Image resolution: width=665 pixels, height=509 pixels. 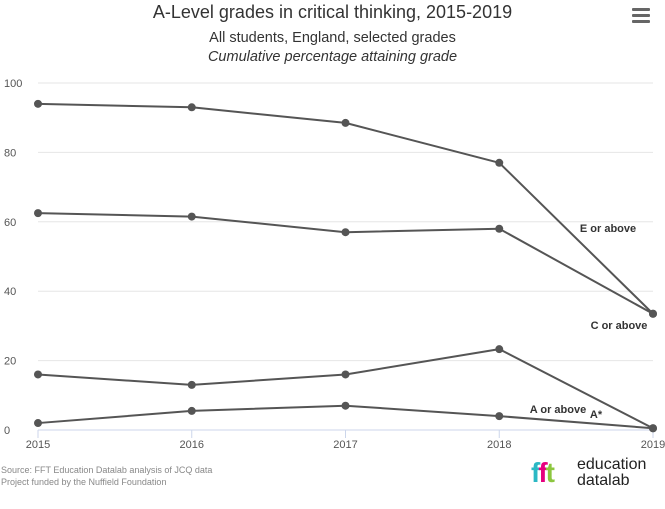 I want to click on logo-wordmark: education datalab, so click(x=612, y=472).